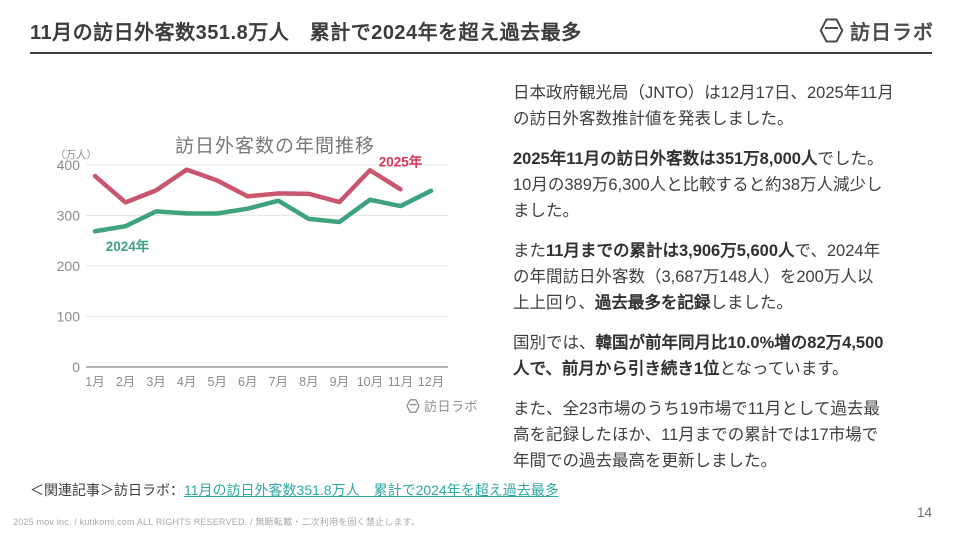  I want to click on article-text-bold: 11月までの累計は3,906万5,600人, so click(670, 251).